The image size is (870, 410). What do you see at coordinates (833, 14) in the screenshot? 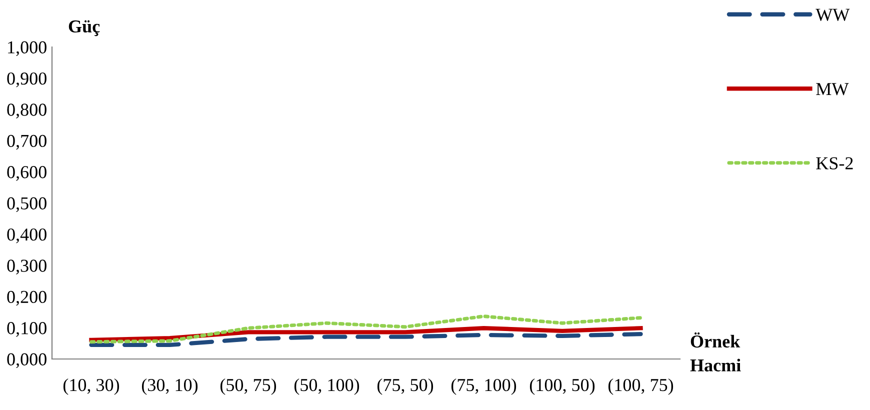
I see `legend-label: WW` at bounding box center [833, 14].